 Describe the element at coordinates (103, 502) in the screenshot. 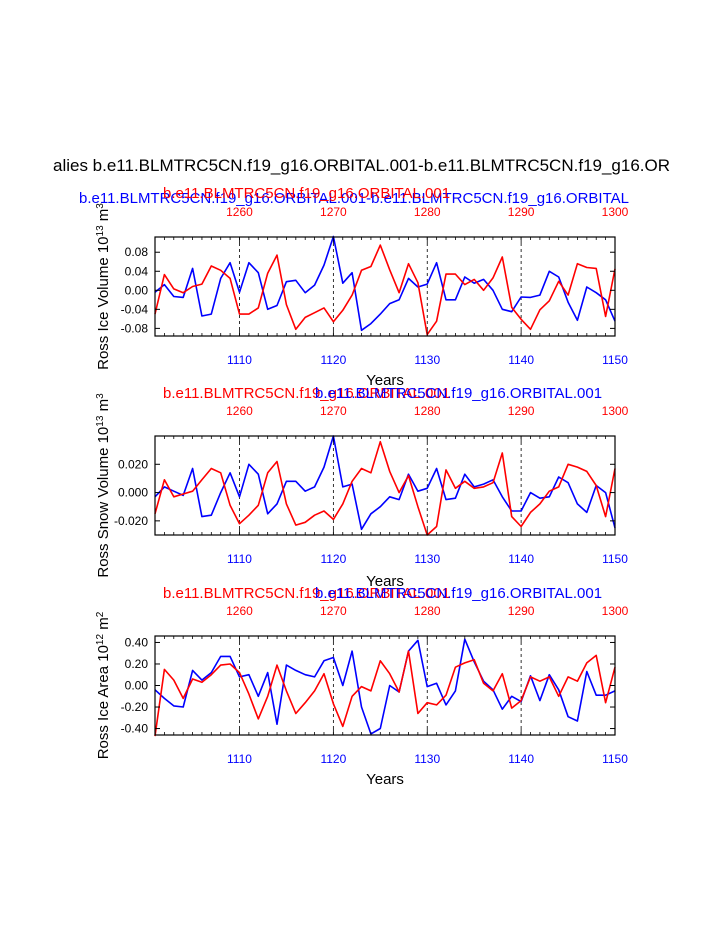

I see `y-axis-title-part: Ross Snow Volume 10` at that location.